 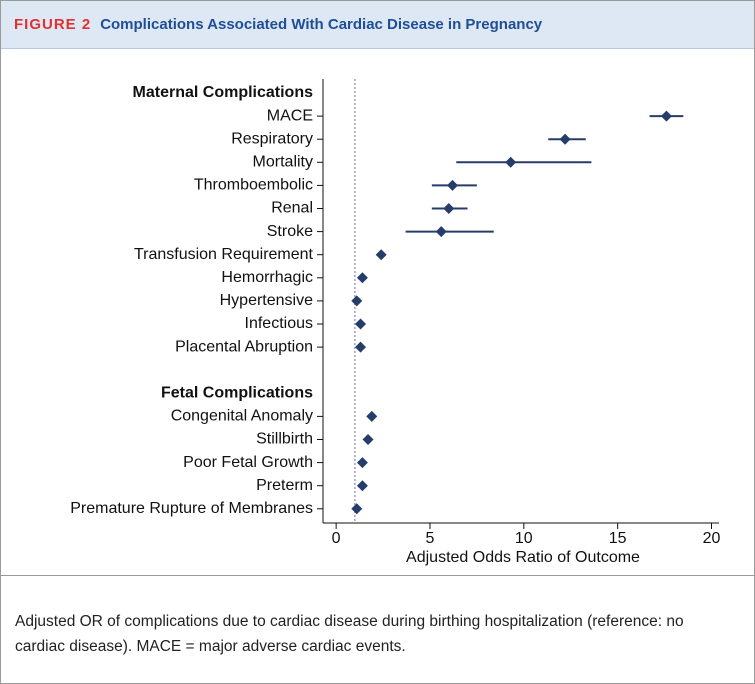 I want to click on group-label: Fetal Complications, so click(x=237, y=393).